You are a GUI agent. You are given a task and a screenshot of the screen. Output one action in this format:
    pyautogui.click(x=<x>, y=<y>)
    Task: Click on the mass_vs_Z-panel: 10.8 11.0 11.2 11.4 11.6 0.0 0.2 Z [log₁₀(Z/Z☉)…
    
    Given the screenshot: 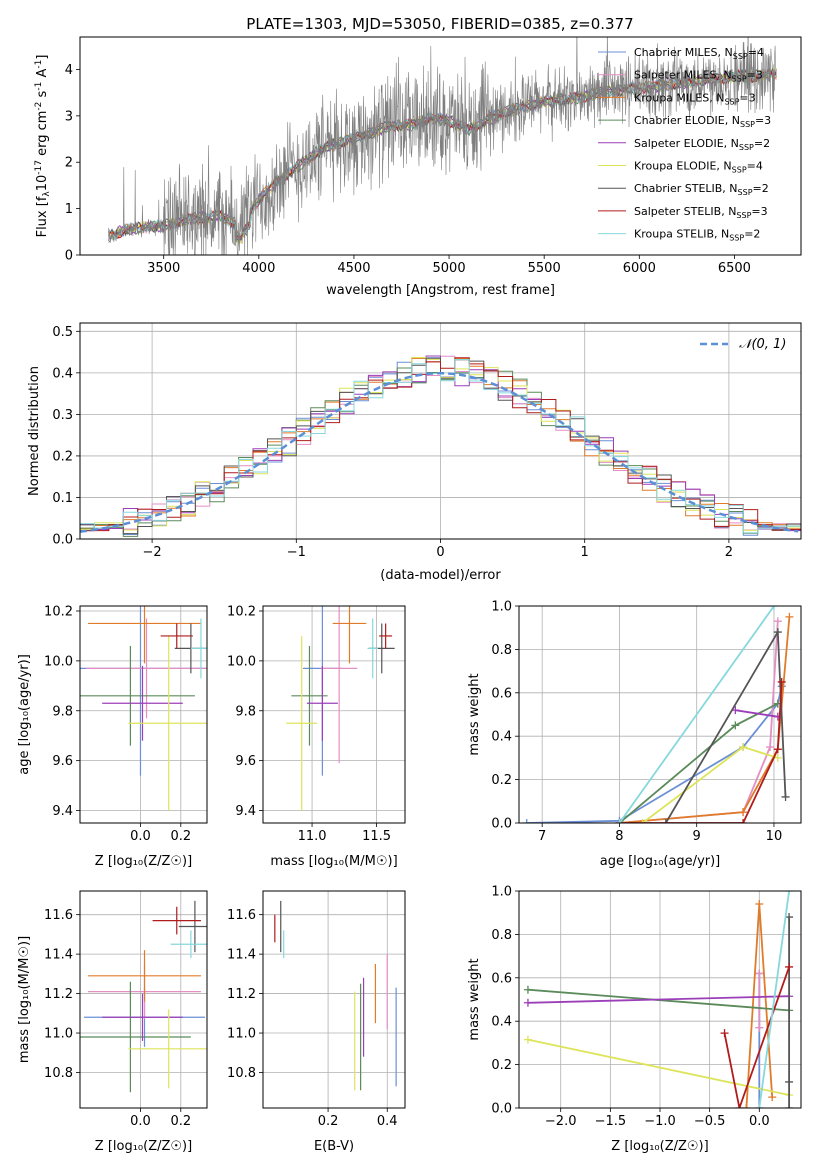 What is the action you would take?
    pyautogui.click(x=112, y=1022)
    